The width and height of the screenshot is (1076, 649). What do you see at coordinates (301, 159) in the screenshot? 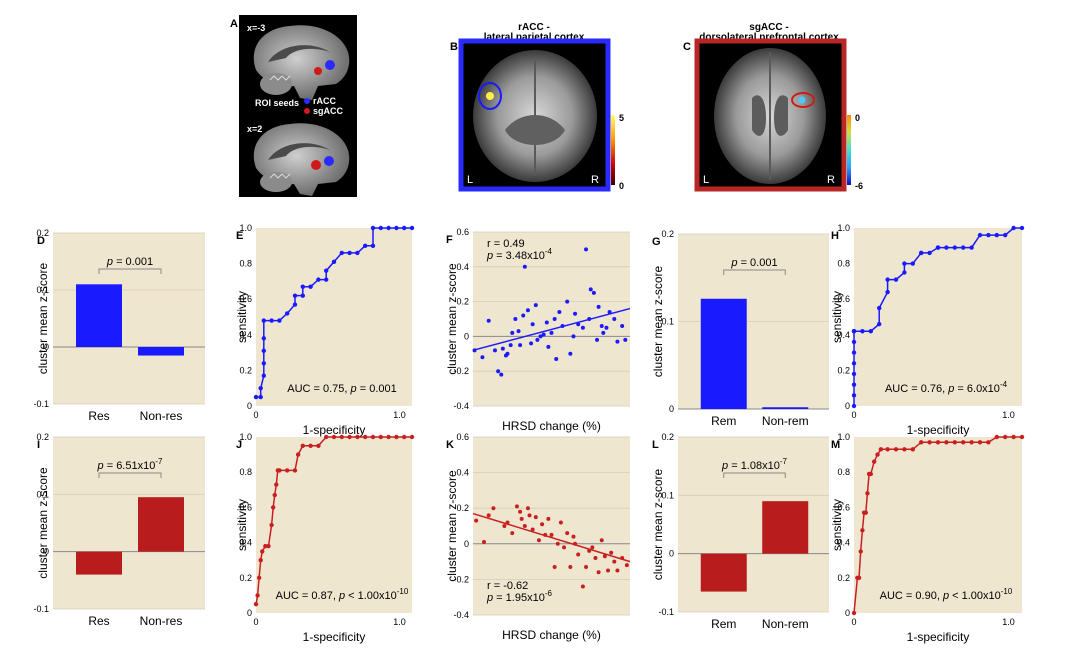
I see `sagittal-slice-bottom` at bounding box center [301, 159].